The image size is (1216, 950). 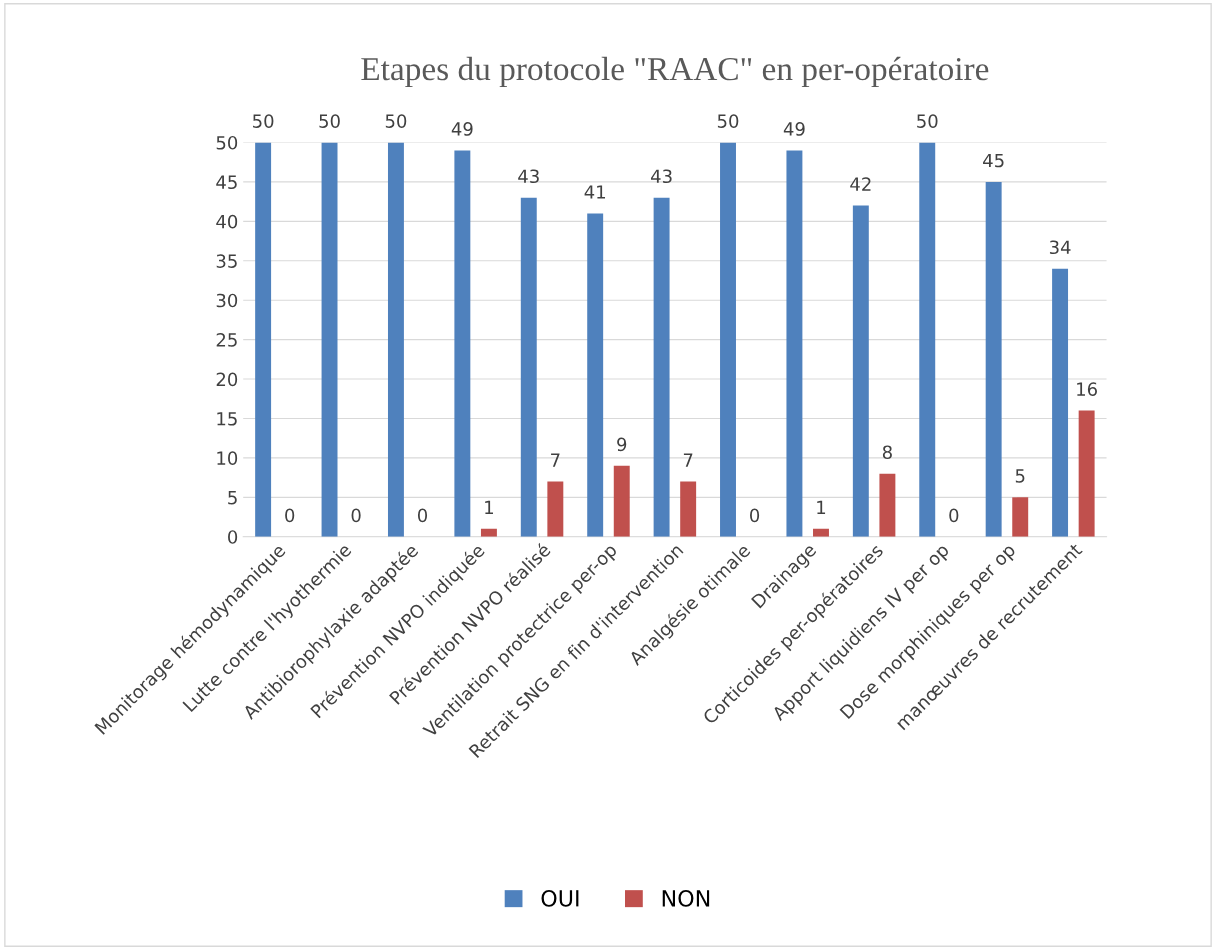 What do you see at coordinates (227, 300) in the screenshot?
I see `y-tick-label: 30` at bounding box center [227, 300].